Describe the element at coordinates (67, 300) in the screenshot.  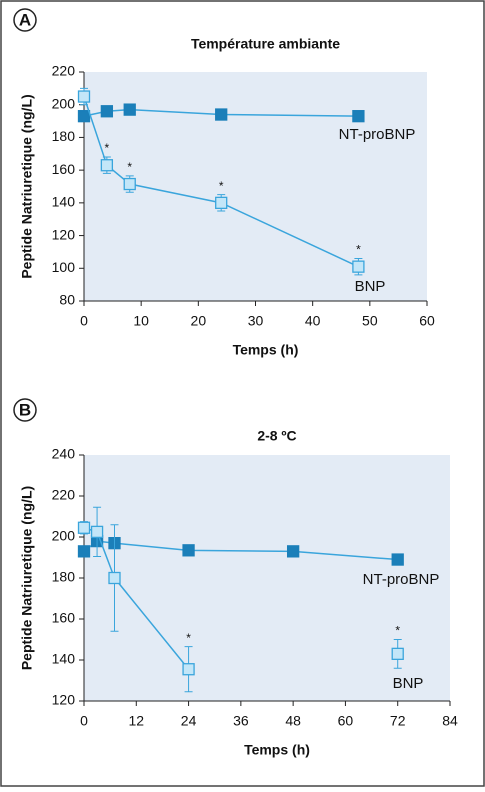
I see `y-tick-label: 80` at that location.